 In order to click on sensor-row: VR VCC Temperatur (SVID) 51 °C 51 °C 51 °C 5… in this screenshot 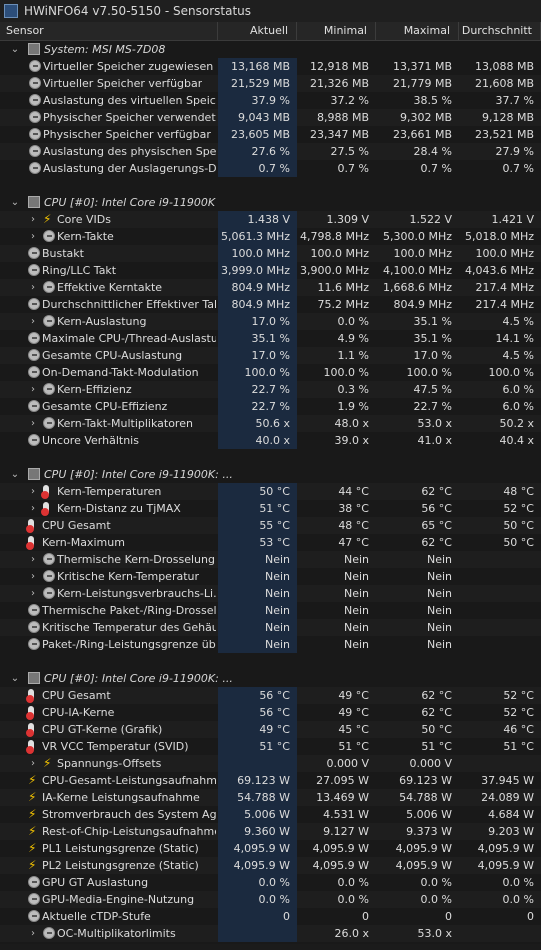, I will do `click(270, 746)`.